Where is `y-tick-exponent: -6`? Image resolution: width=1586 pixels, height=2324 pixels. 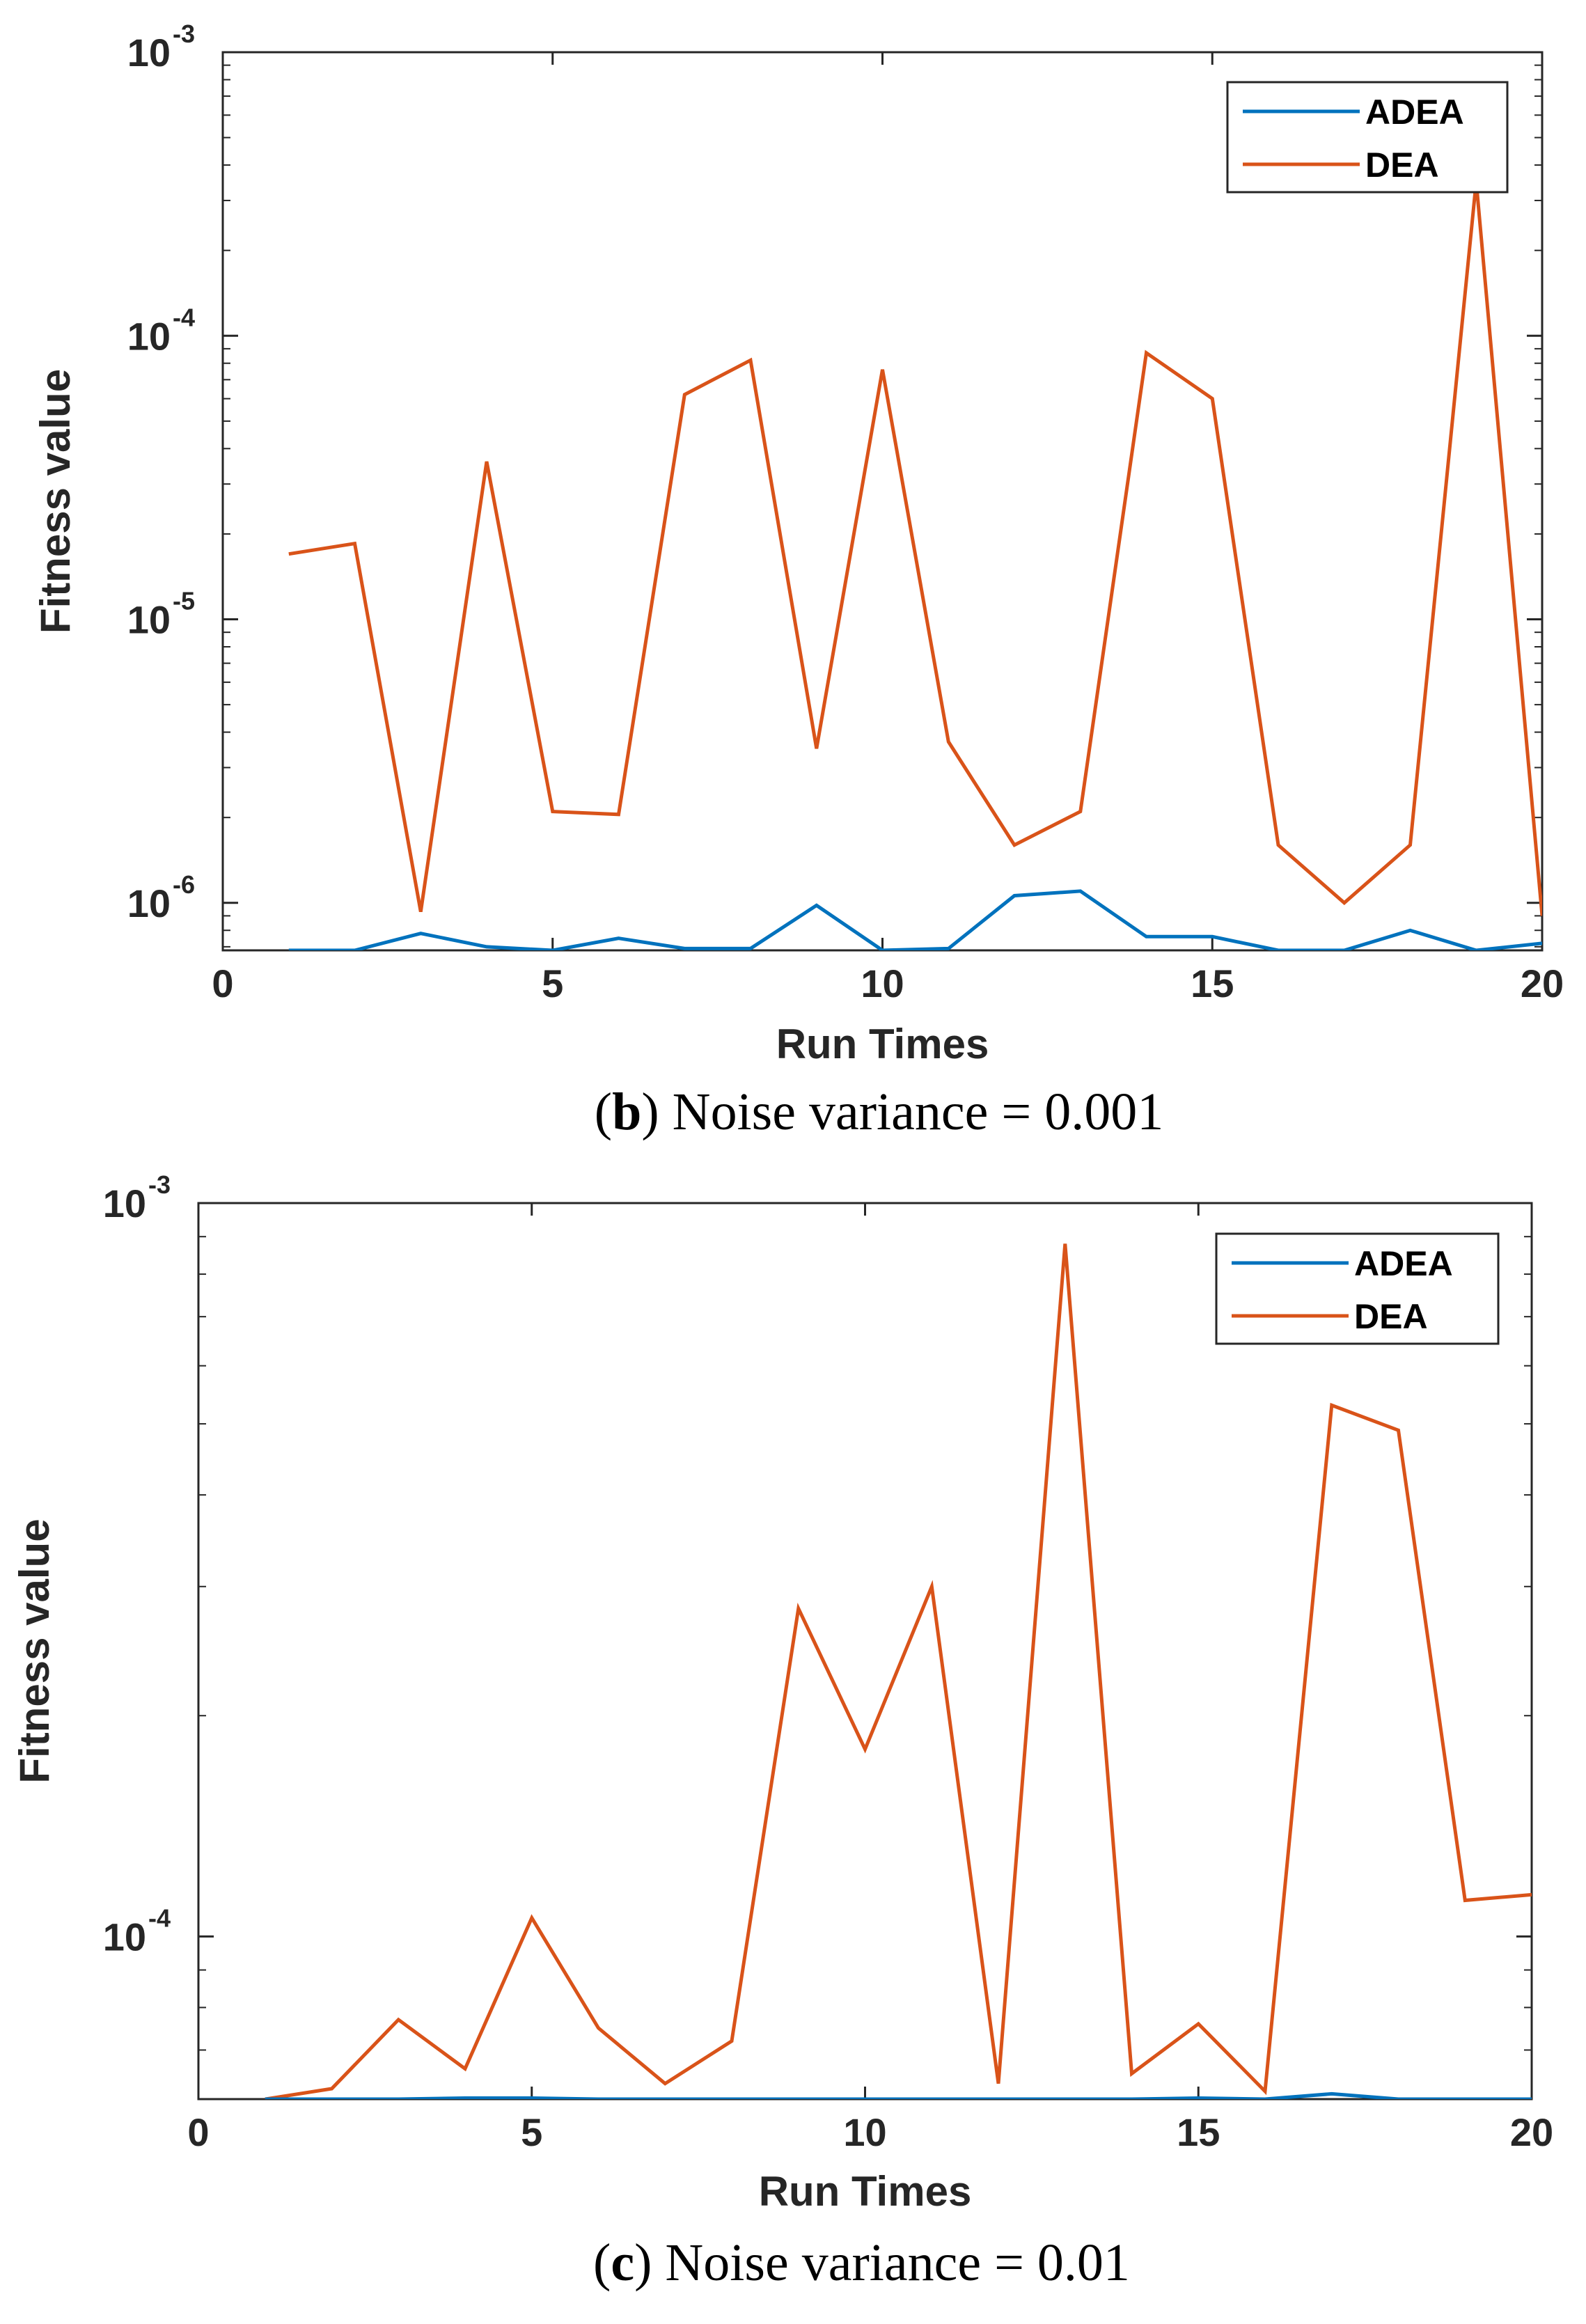 y-tick-exponent: -6 is located at coordinates (184, 885).